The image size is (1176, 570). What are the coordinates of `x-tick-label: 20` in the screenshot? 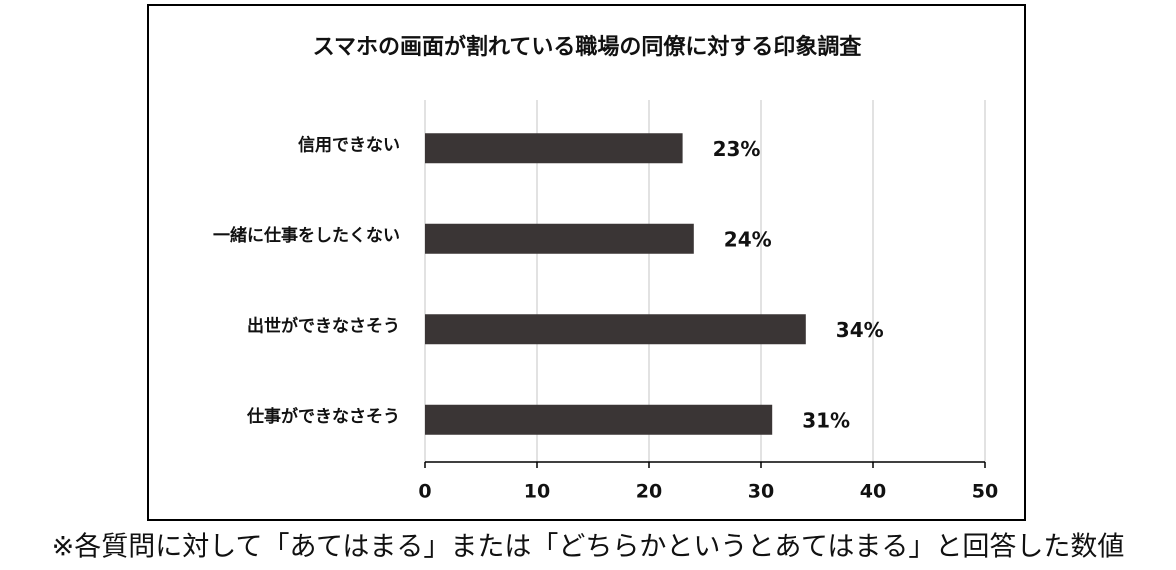 It's located at (649, 492).